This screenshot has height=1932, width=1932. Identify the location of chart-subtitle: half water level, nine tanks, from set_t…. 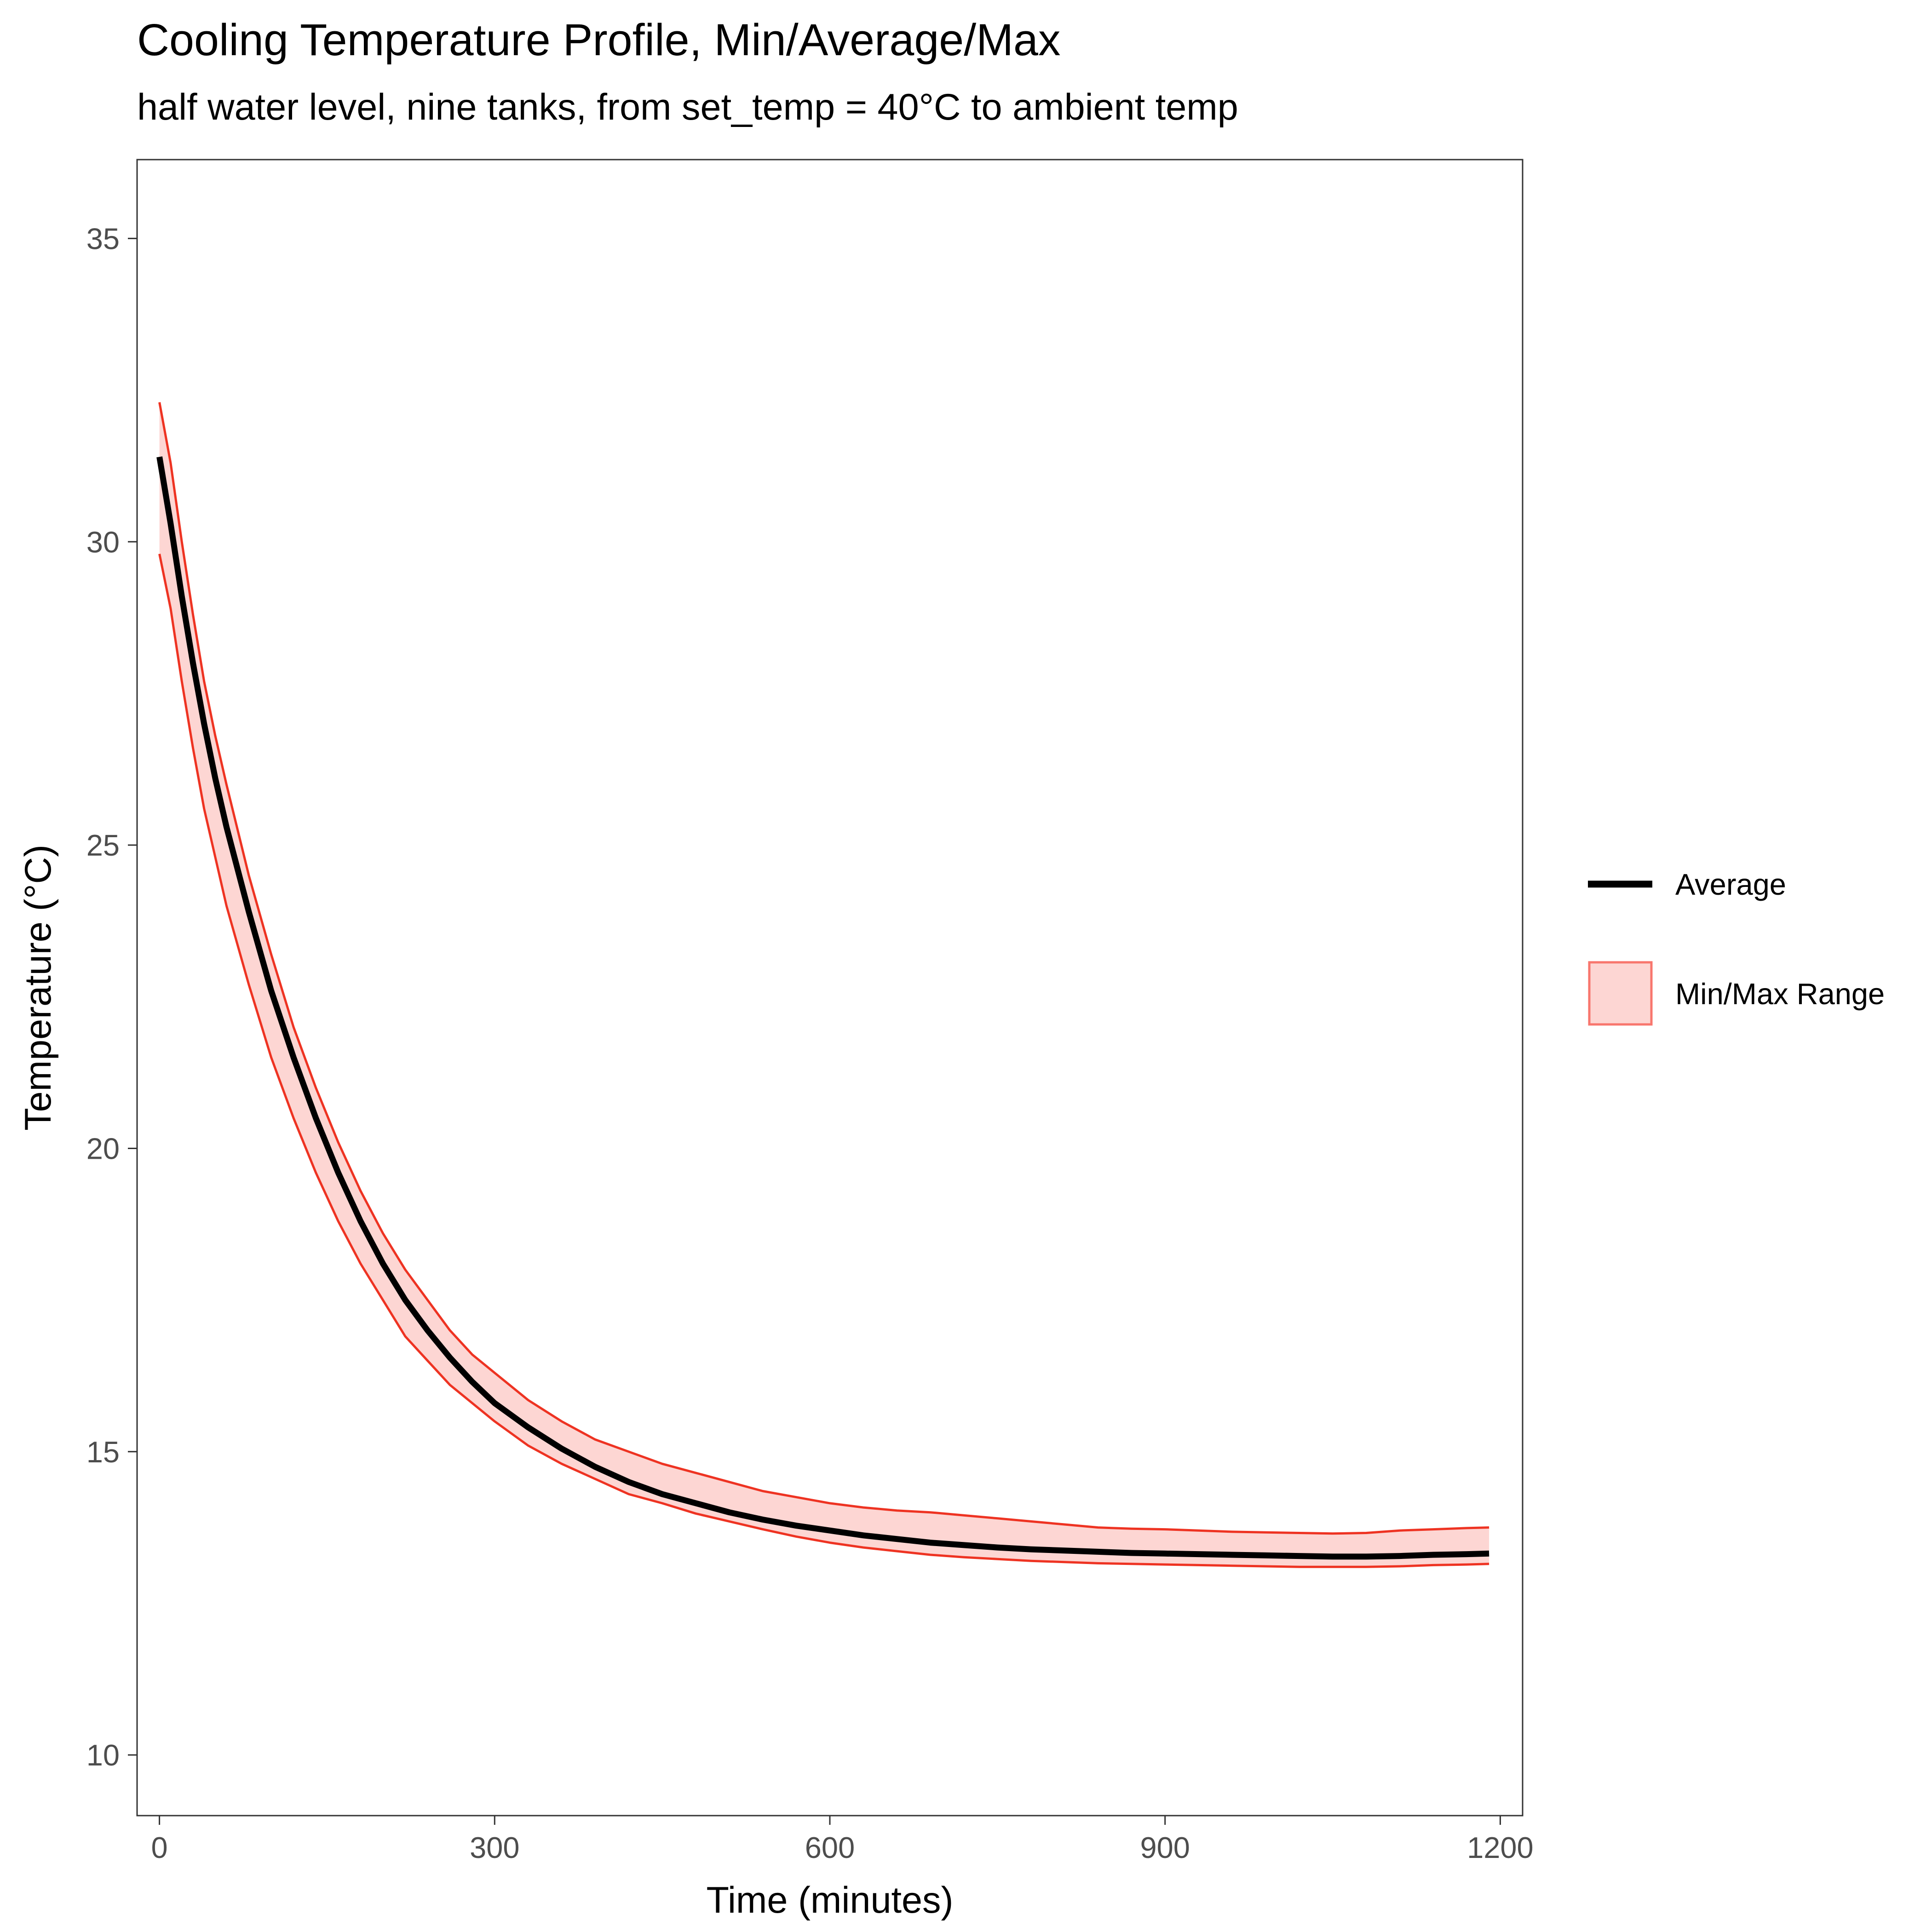
(687, 107).